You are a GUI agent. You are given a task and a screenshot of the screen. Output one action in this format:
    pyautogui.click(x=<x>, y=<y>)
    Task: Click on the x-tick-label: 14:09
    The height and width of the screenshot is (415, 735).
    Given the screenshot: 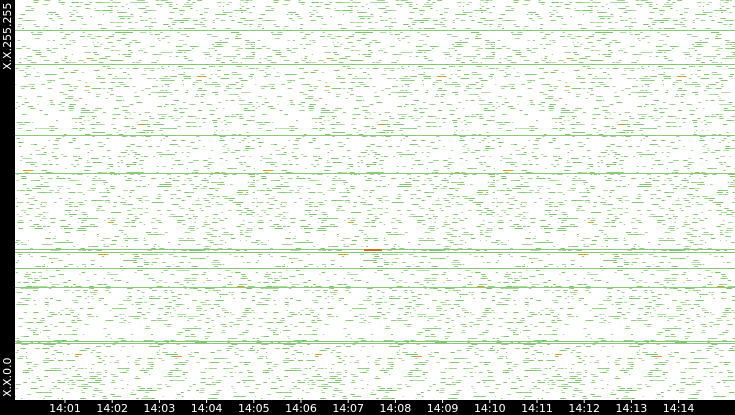 What is the action you would take?
    pyautogui.click(x=443, y=408)
    